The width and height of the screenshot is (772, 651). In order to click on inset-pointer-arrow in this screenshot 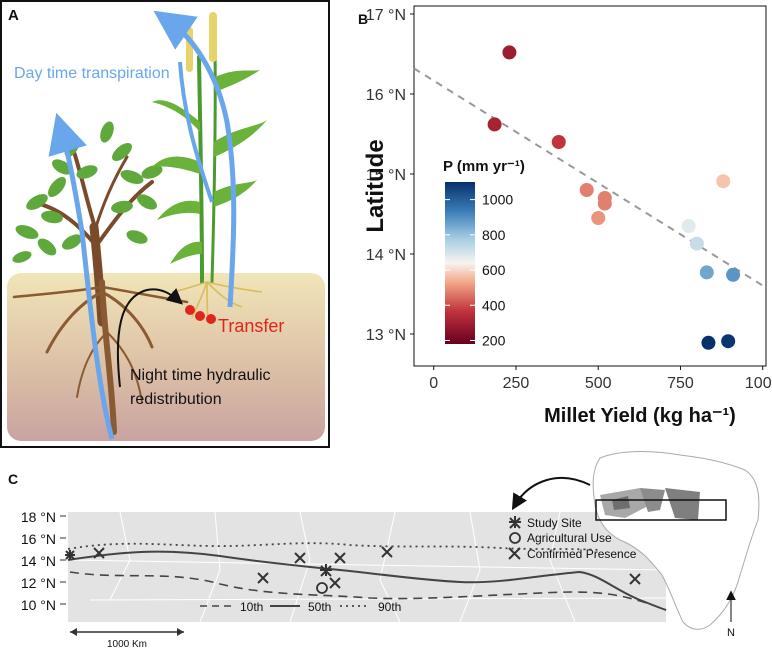, I will do `click(551, 493)`.